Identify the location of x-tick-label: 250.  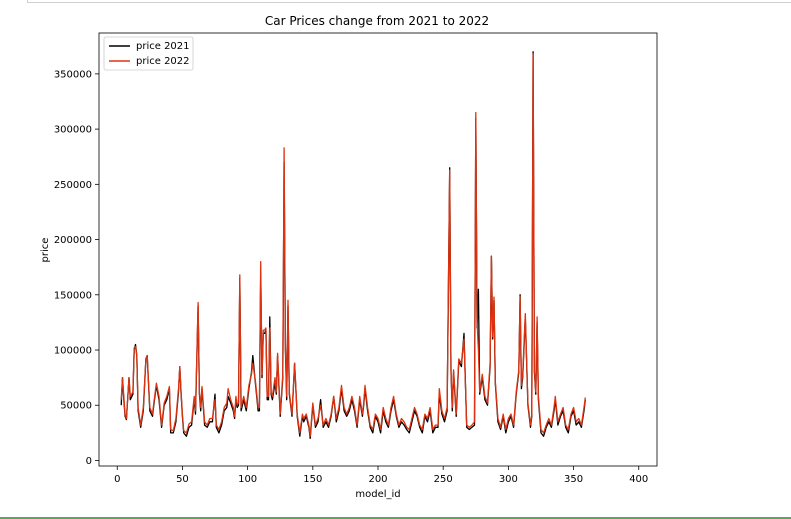
(443, 479).